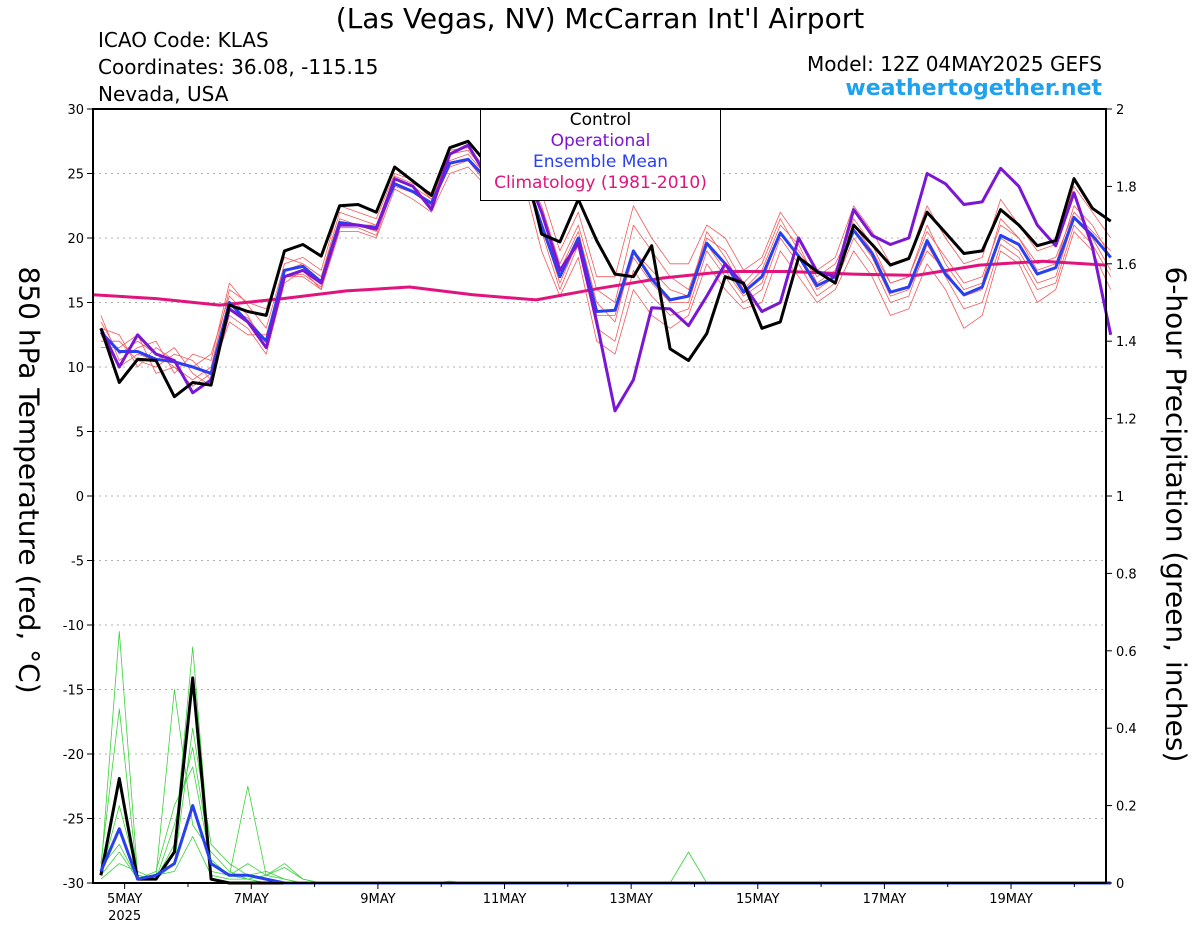 This screenshot has height=927, width=1200. I want to click on y-left-tick-label: 0, so click(80, 497).